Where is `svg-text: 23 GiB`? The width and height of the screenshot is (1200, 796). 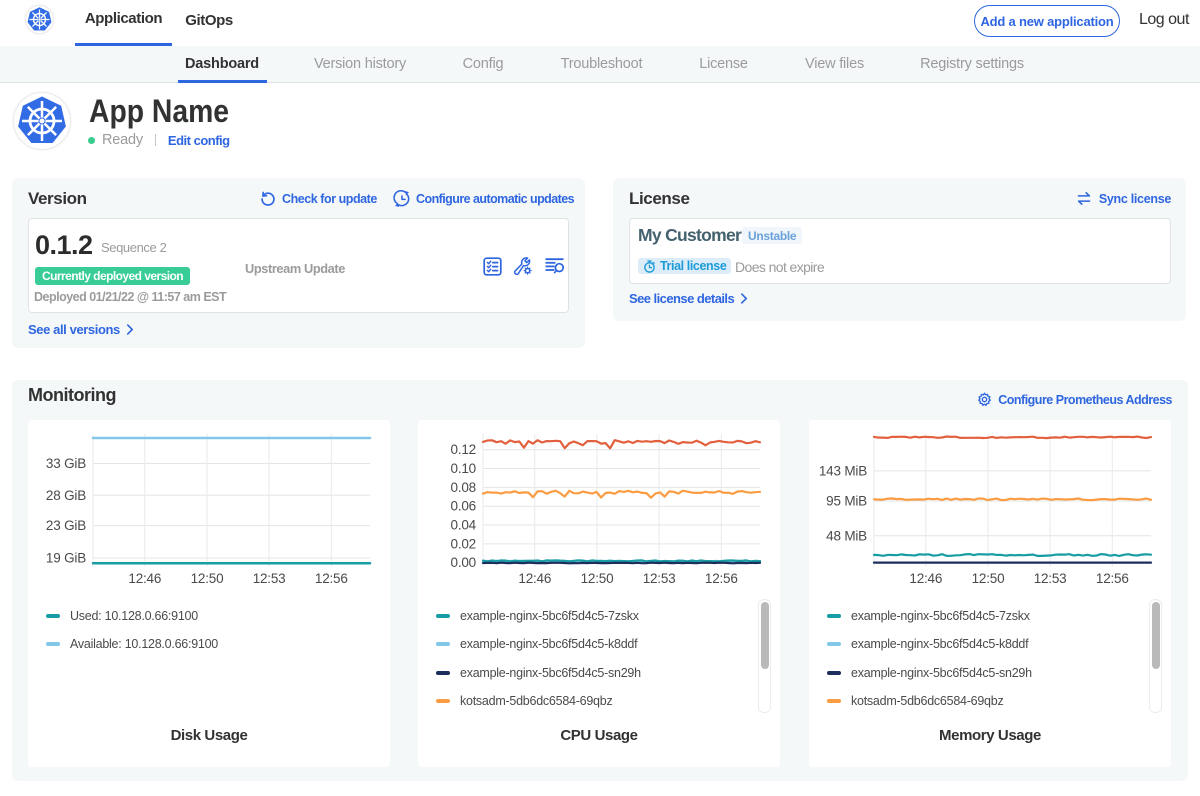 svg-text: 23 GiB is located at coordinates (66, 525).